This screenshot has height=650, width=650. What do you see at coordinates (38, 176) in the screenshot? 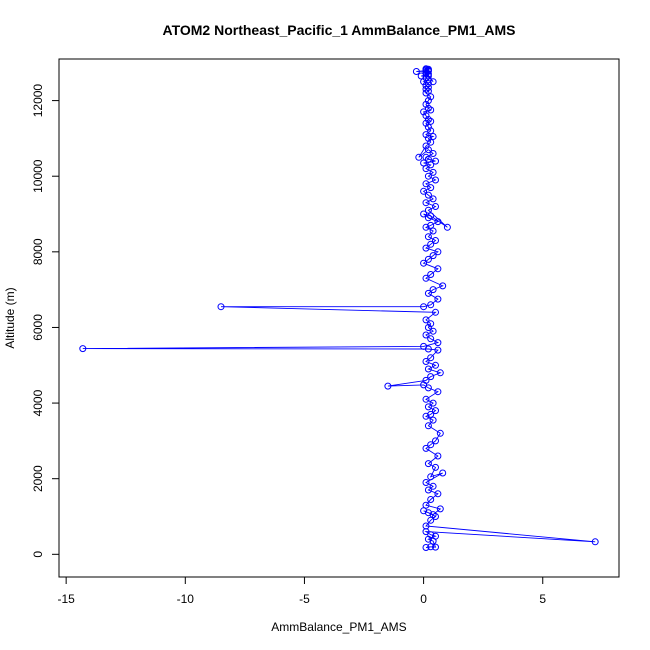
I see `y-tick-label: 10000` at bounding box center [38, 176].